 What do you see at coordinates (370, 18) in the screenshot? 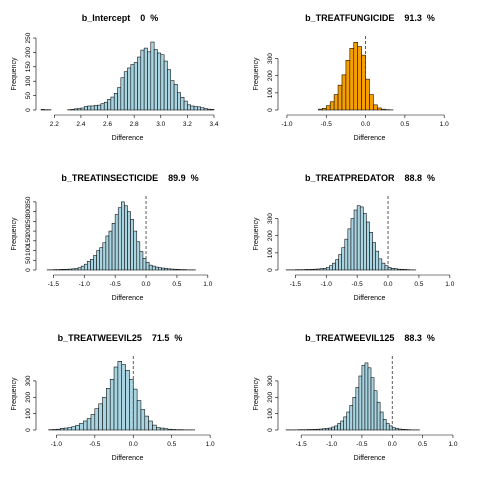
I see `chart-title: b_TREATFUNGICIDE 91.3 %` at bounding box center [370, 18].